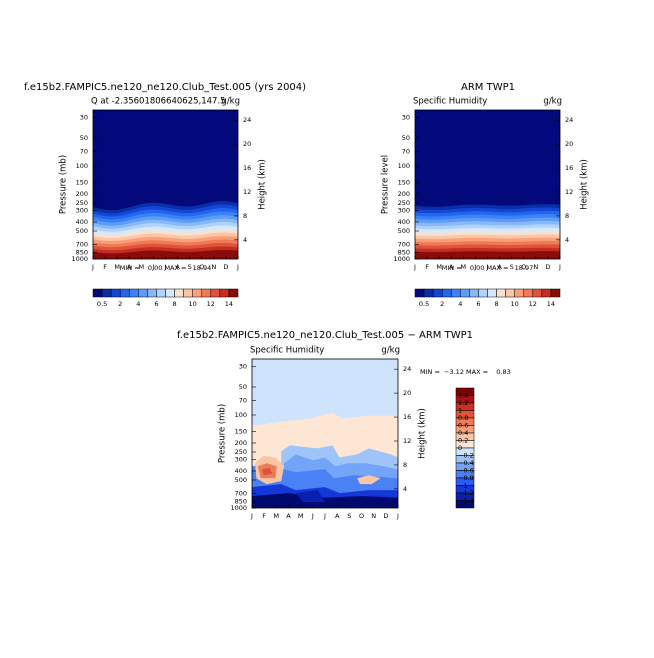  What do you see at coordinates (466, 456) in the screenshot?
I see `colorbar-label: −0.2` at bounding box center [466, 456].